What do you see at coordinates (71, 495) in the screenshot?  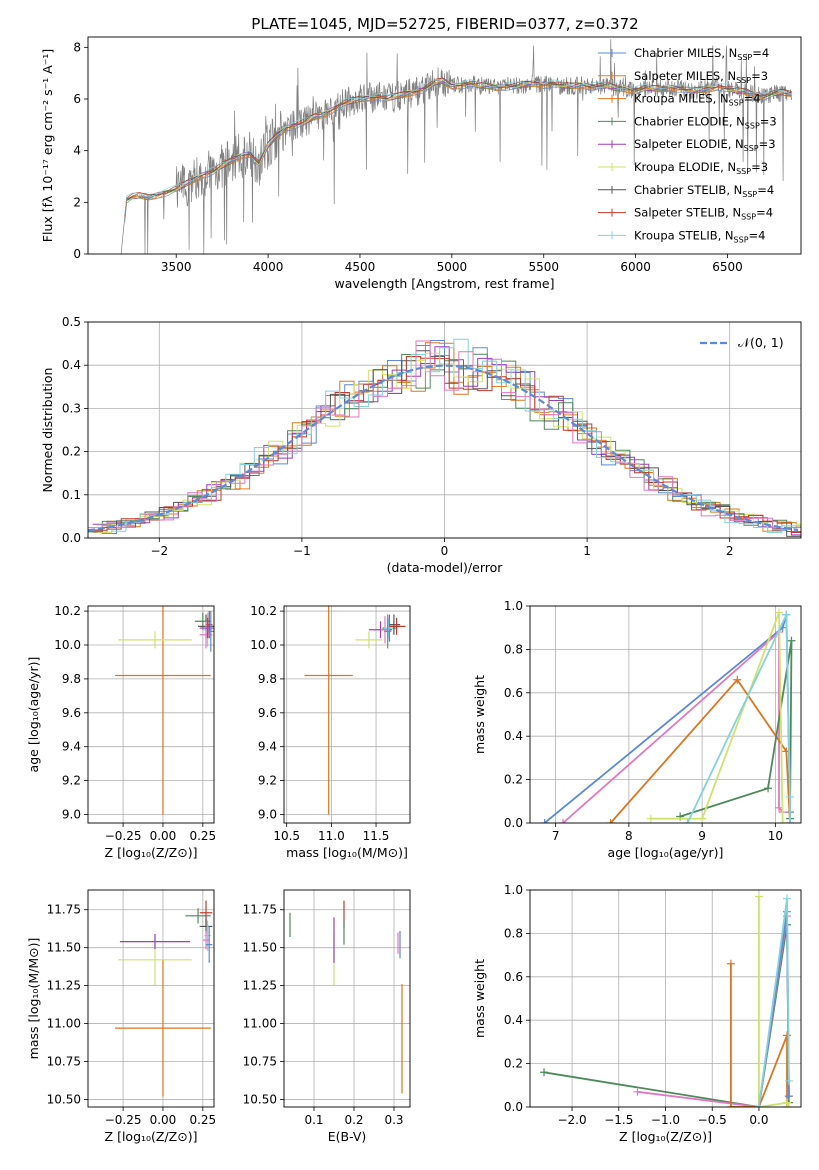 I see `y-tick-label: 0.1` at bounding box center [71, 495].